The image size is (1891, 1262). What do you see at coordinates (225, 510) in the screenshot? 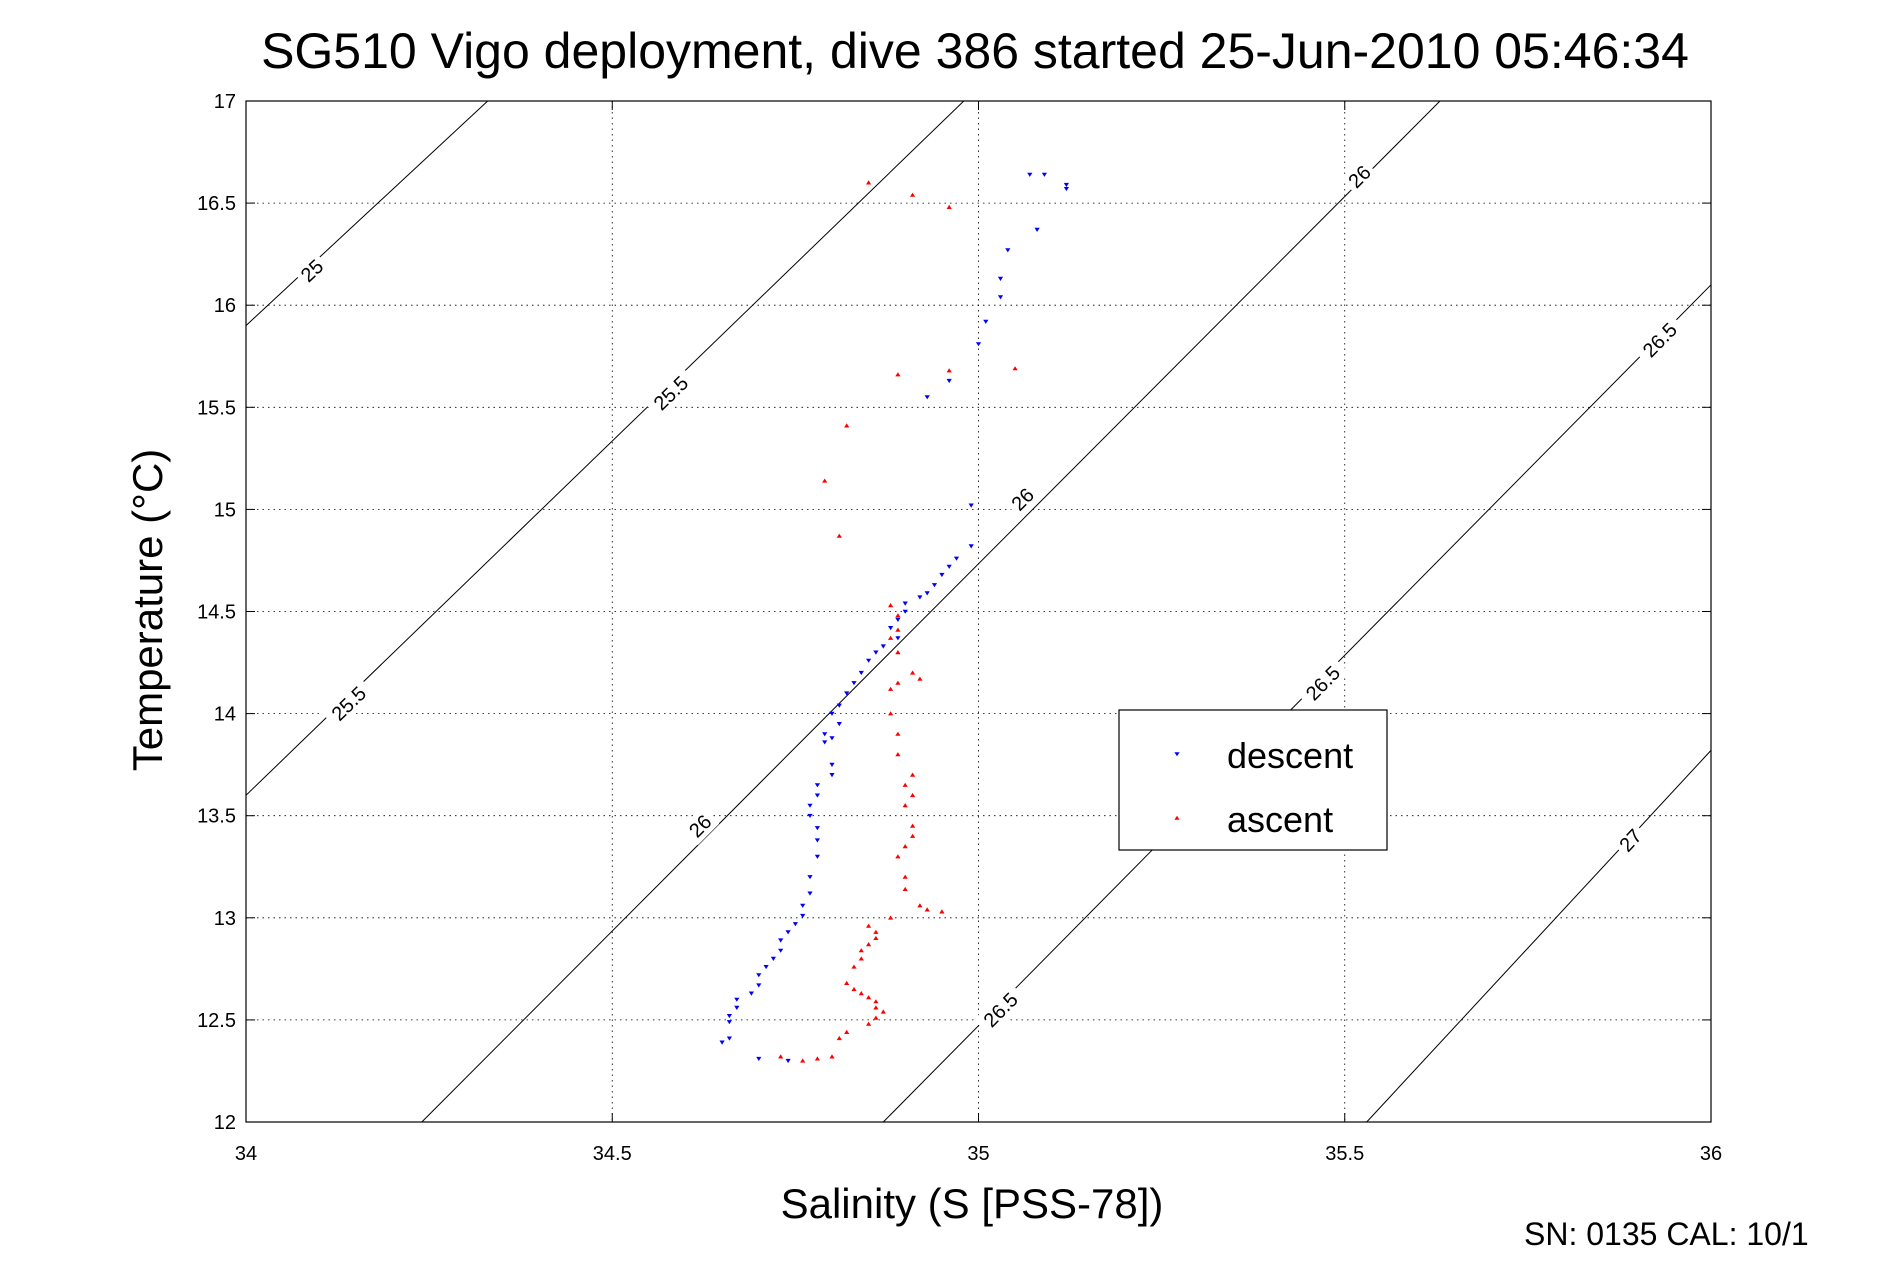
I see `y-tick-label: 15` at bounding box center [225, 510].